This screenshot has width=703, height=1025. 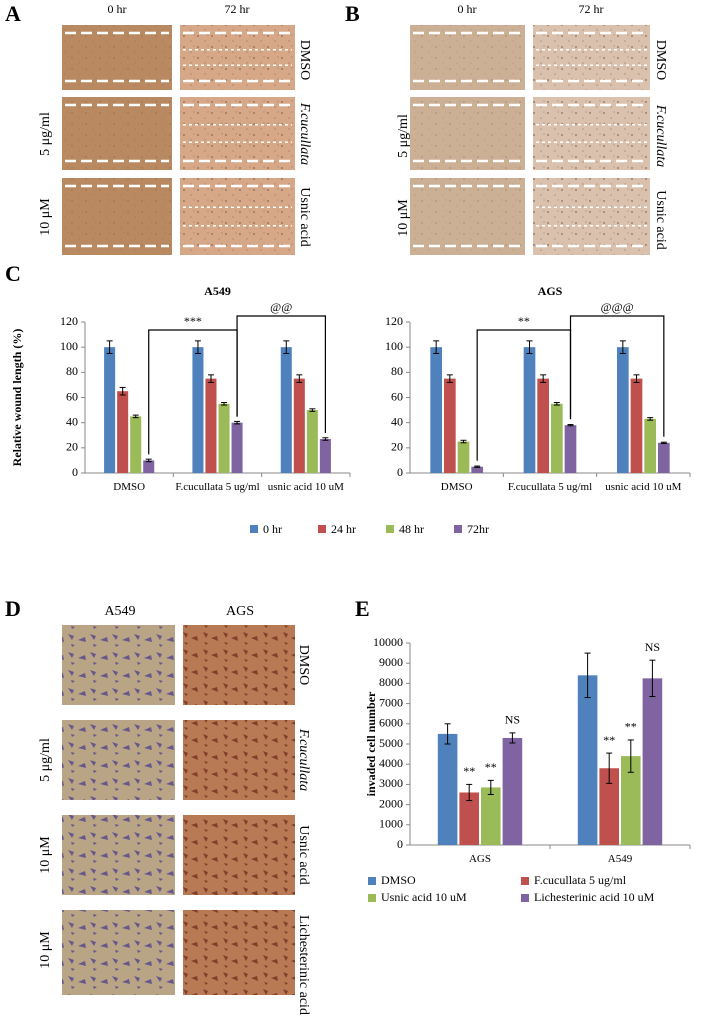 What do you see at coordinates (391, 763) in the screenshot?
I see `y-tick-label: 4000` at bounding box center [391, 763].